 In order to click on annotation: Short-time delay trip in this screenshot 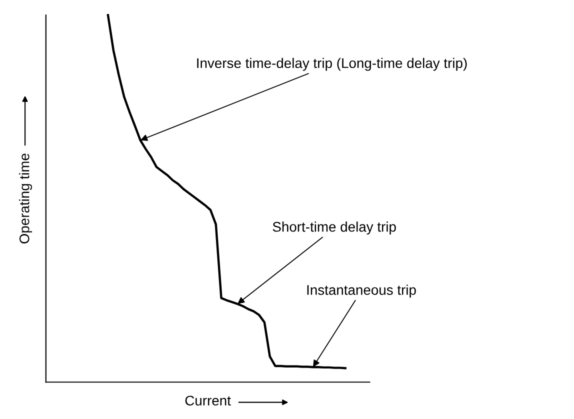, I will do `click(334, 228)`.